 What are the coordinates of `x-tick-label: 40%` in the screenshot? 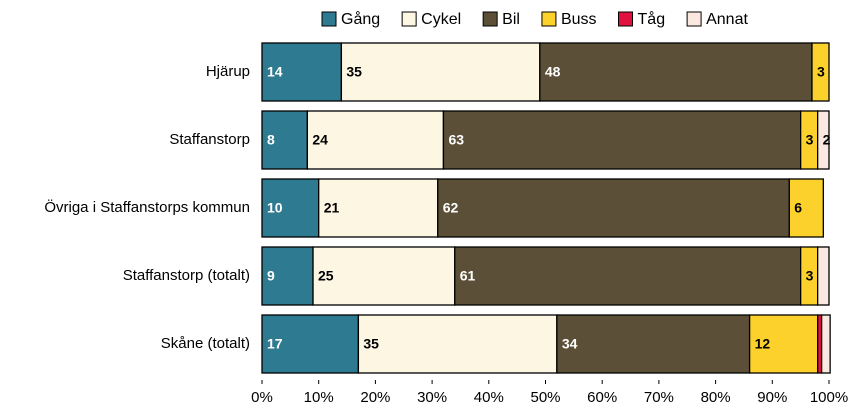 It's located at (489, 397).